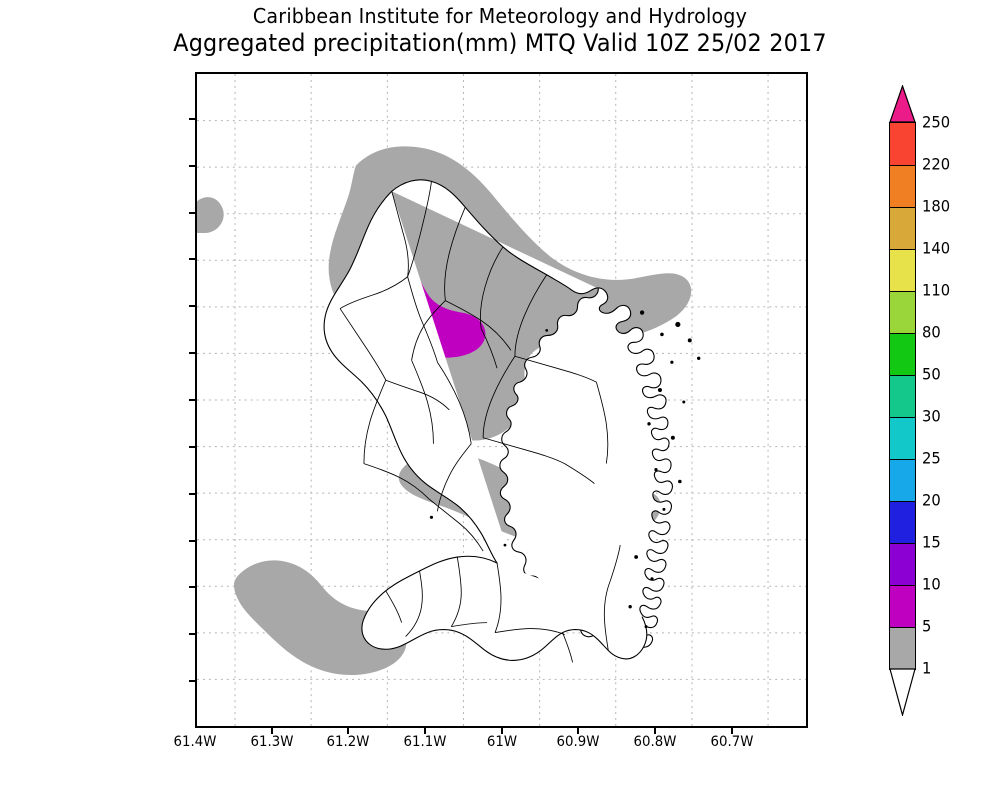  I want to click on xtick-label: 61.4W, so click(195, 742).